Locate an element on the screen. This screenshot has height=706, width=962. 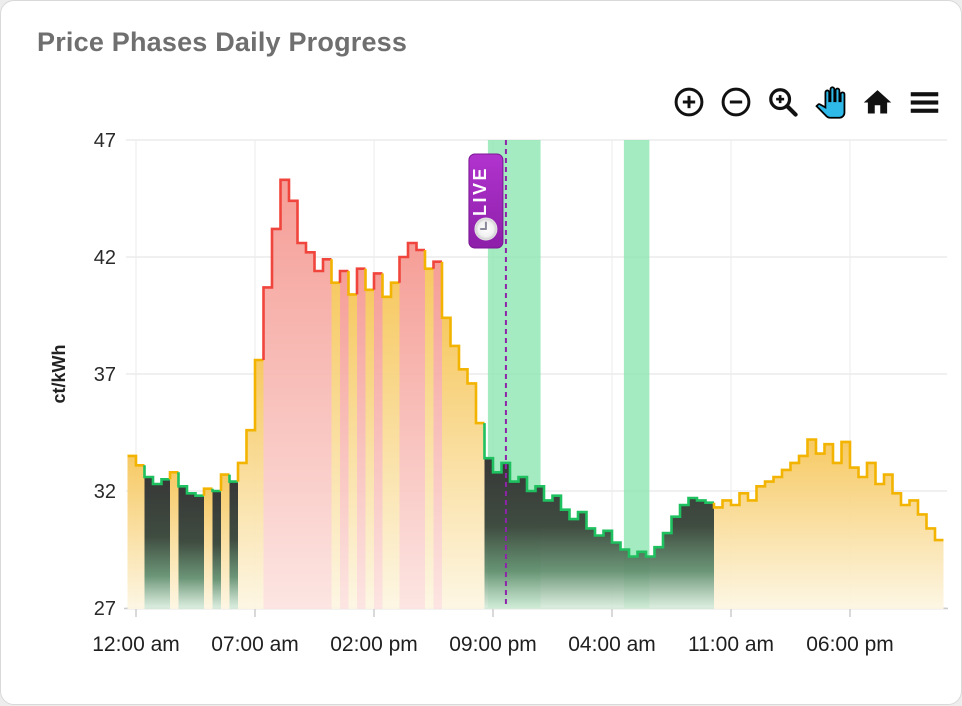
home-icon is located at coordinates (877, 102).